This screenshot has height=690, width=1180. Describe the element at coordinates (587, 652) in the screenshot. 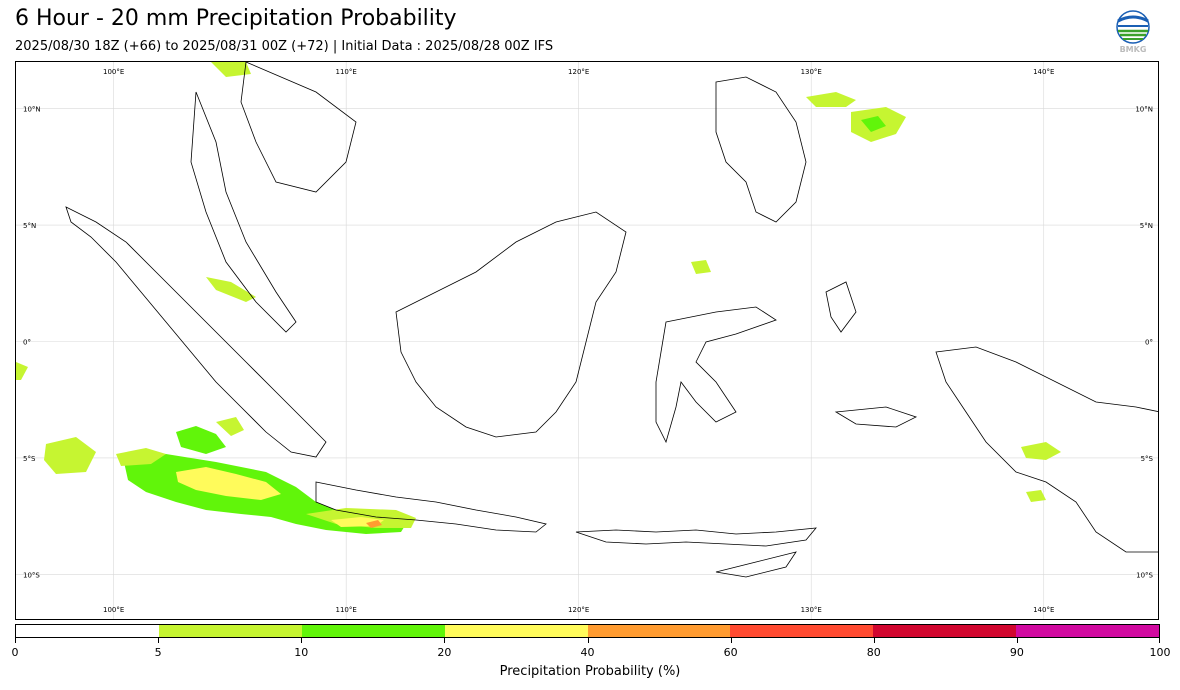

I see `colorbar-tick-label: 40` at that location.